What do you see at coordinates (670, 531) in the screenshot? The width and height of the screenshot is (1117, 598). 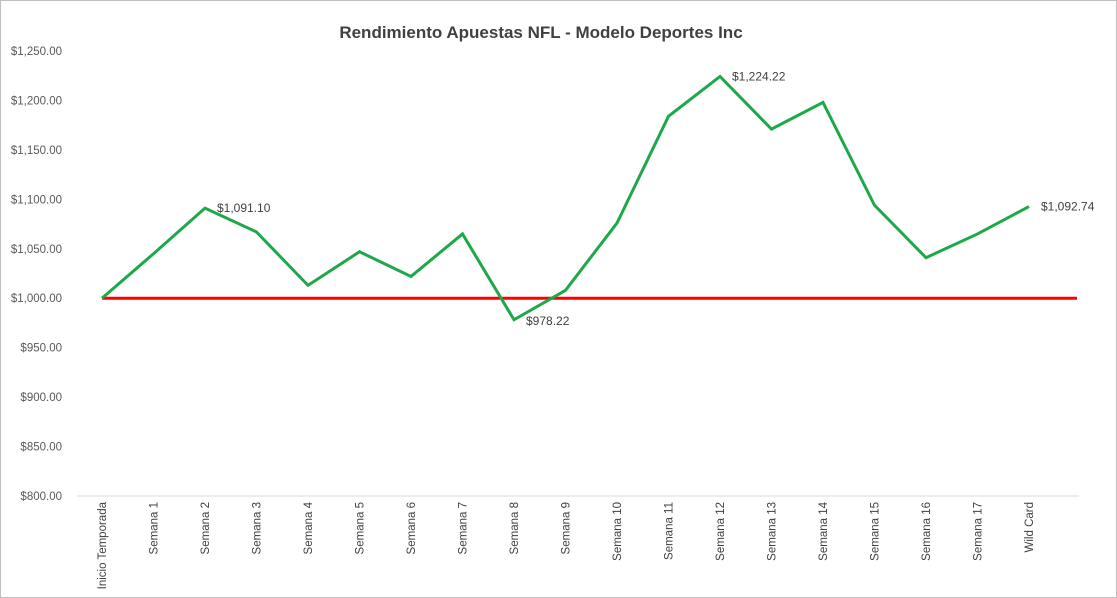 I see `x-tick-label: Semana 11` at bounding box center [670, 531].